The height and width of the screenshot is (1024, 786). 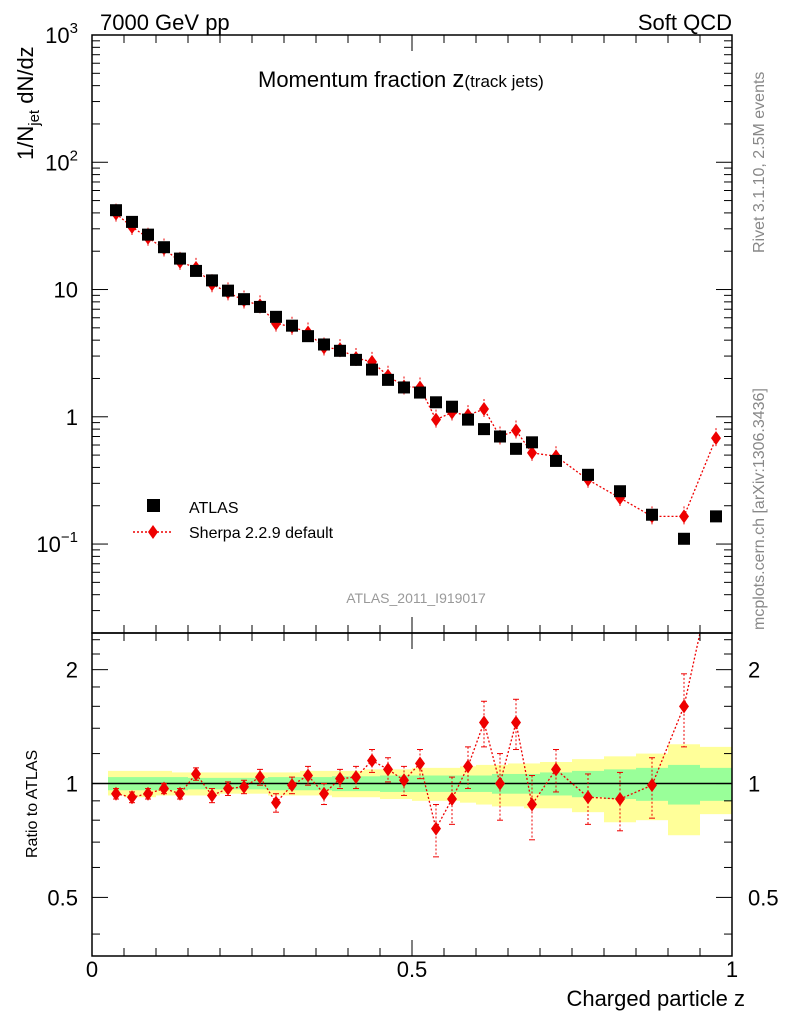 I want to click on ratio-y-tick-label-right: 0.5, so click(x=763, y=897).